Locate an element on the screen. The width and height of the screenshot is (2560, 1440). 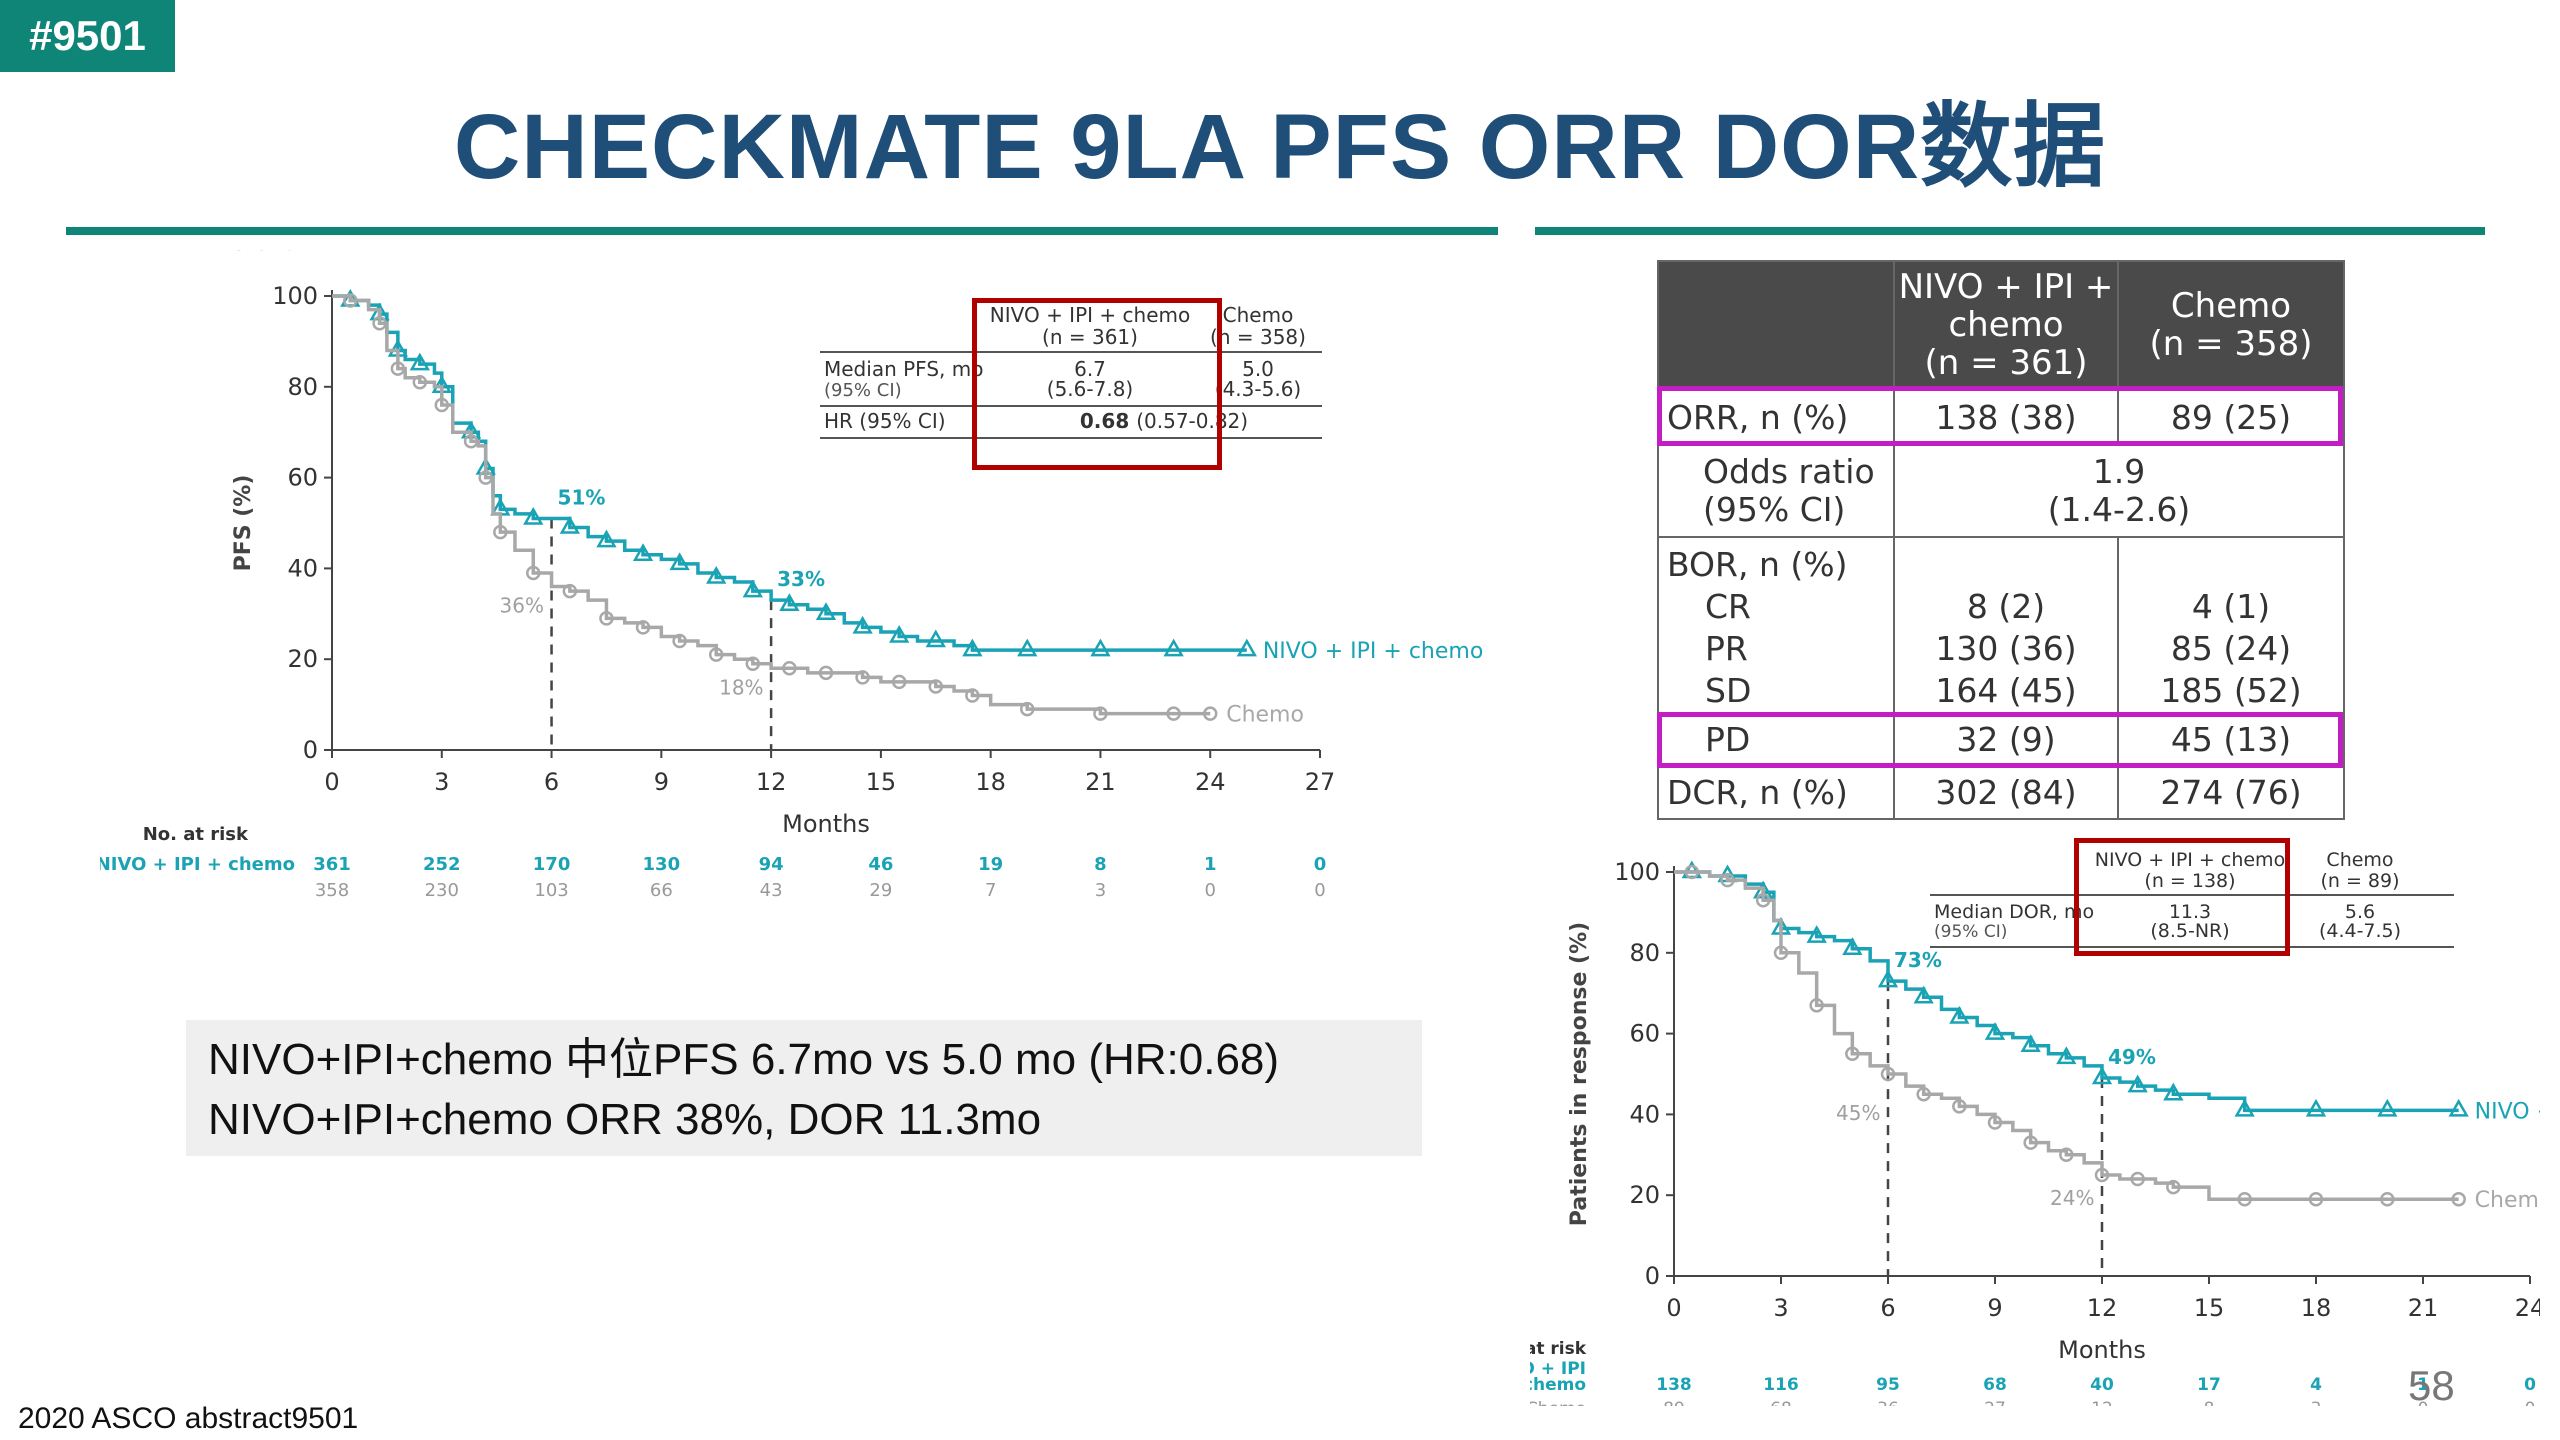
x-tick-label: 9 is located at coordinates (661, 782).